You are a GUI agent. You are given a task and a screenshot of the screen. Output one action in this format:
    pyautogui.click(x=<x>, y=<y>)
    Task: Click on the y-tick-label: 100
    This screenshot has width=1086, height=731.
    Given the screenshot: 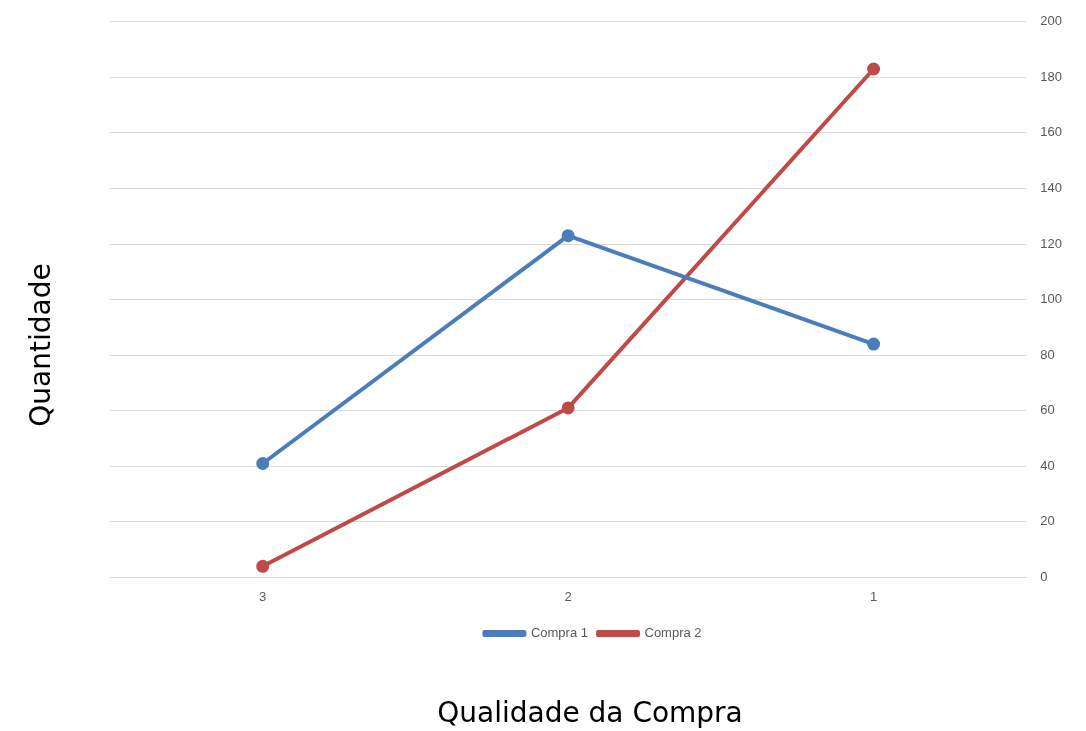 What is the action you would take?
    pyautogui.click(x=1051, y=299)
    